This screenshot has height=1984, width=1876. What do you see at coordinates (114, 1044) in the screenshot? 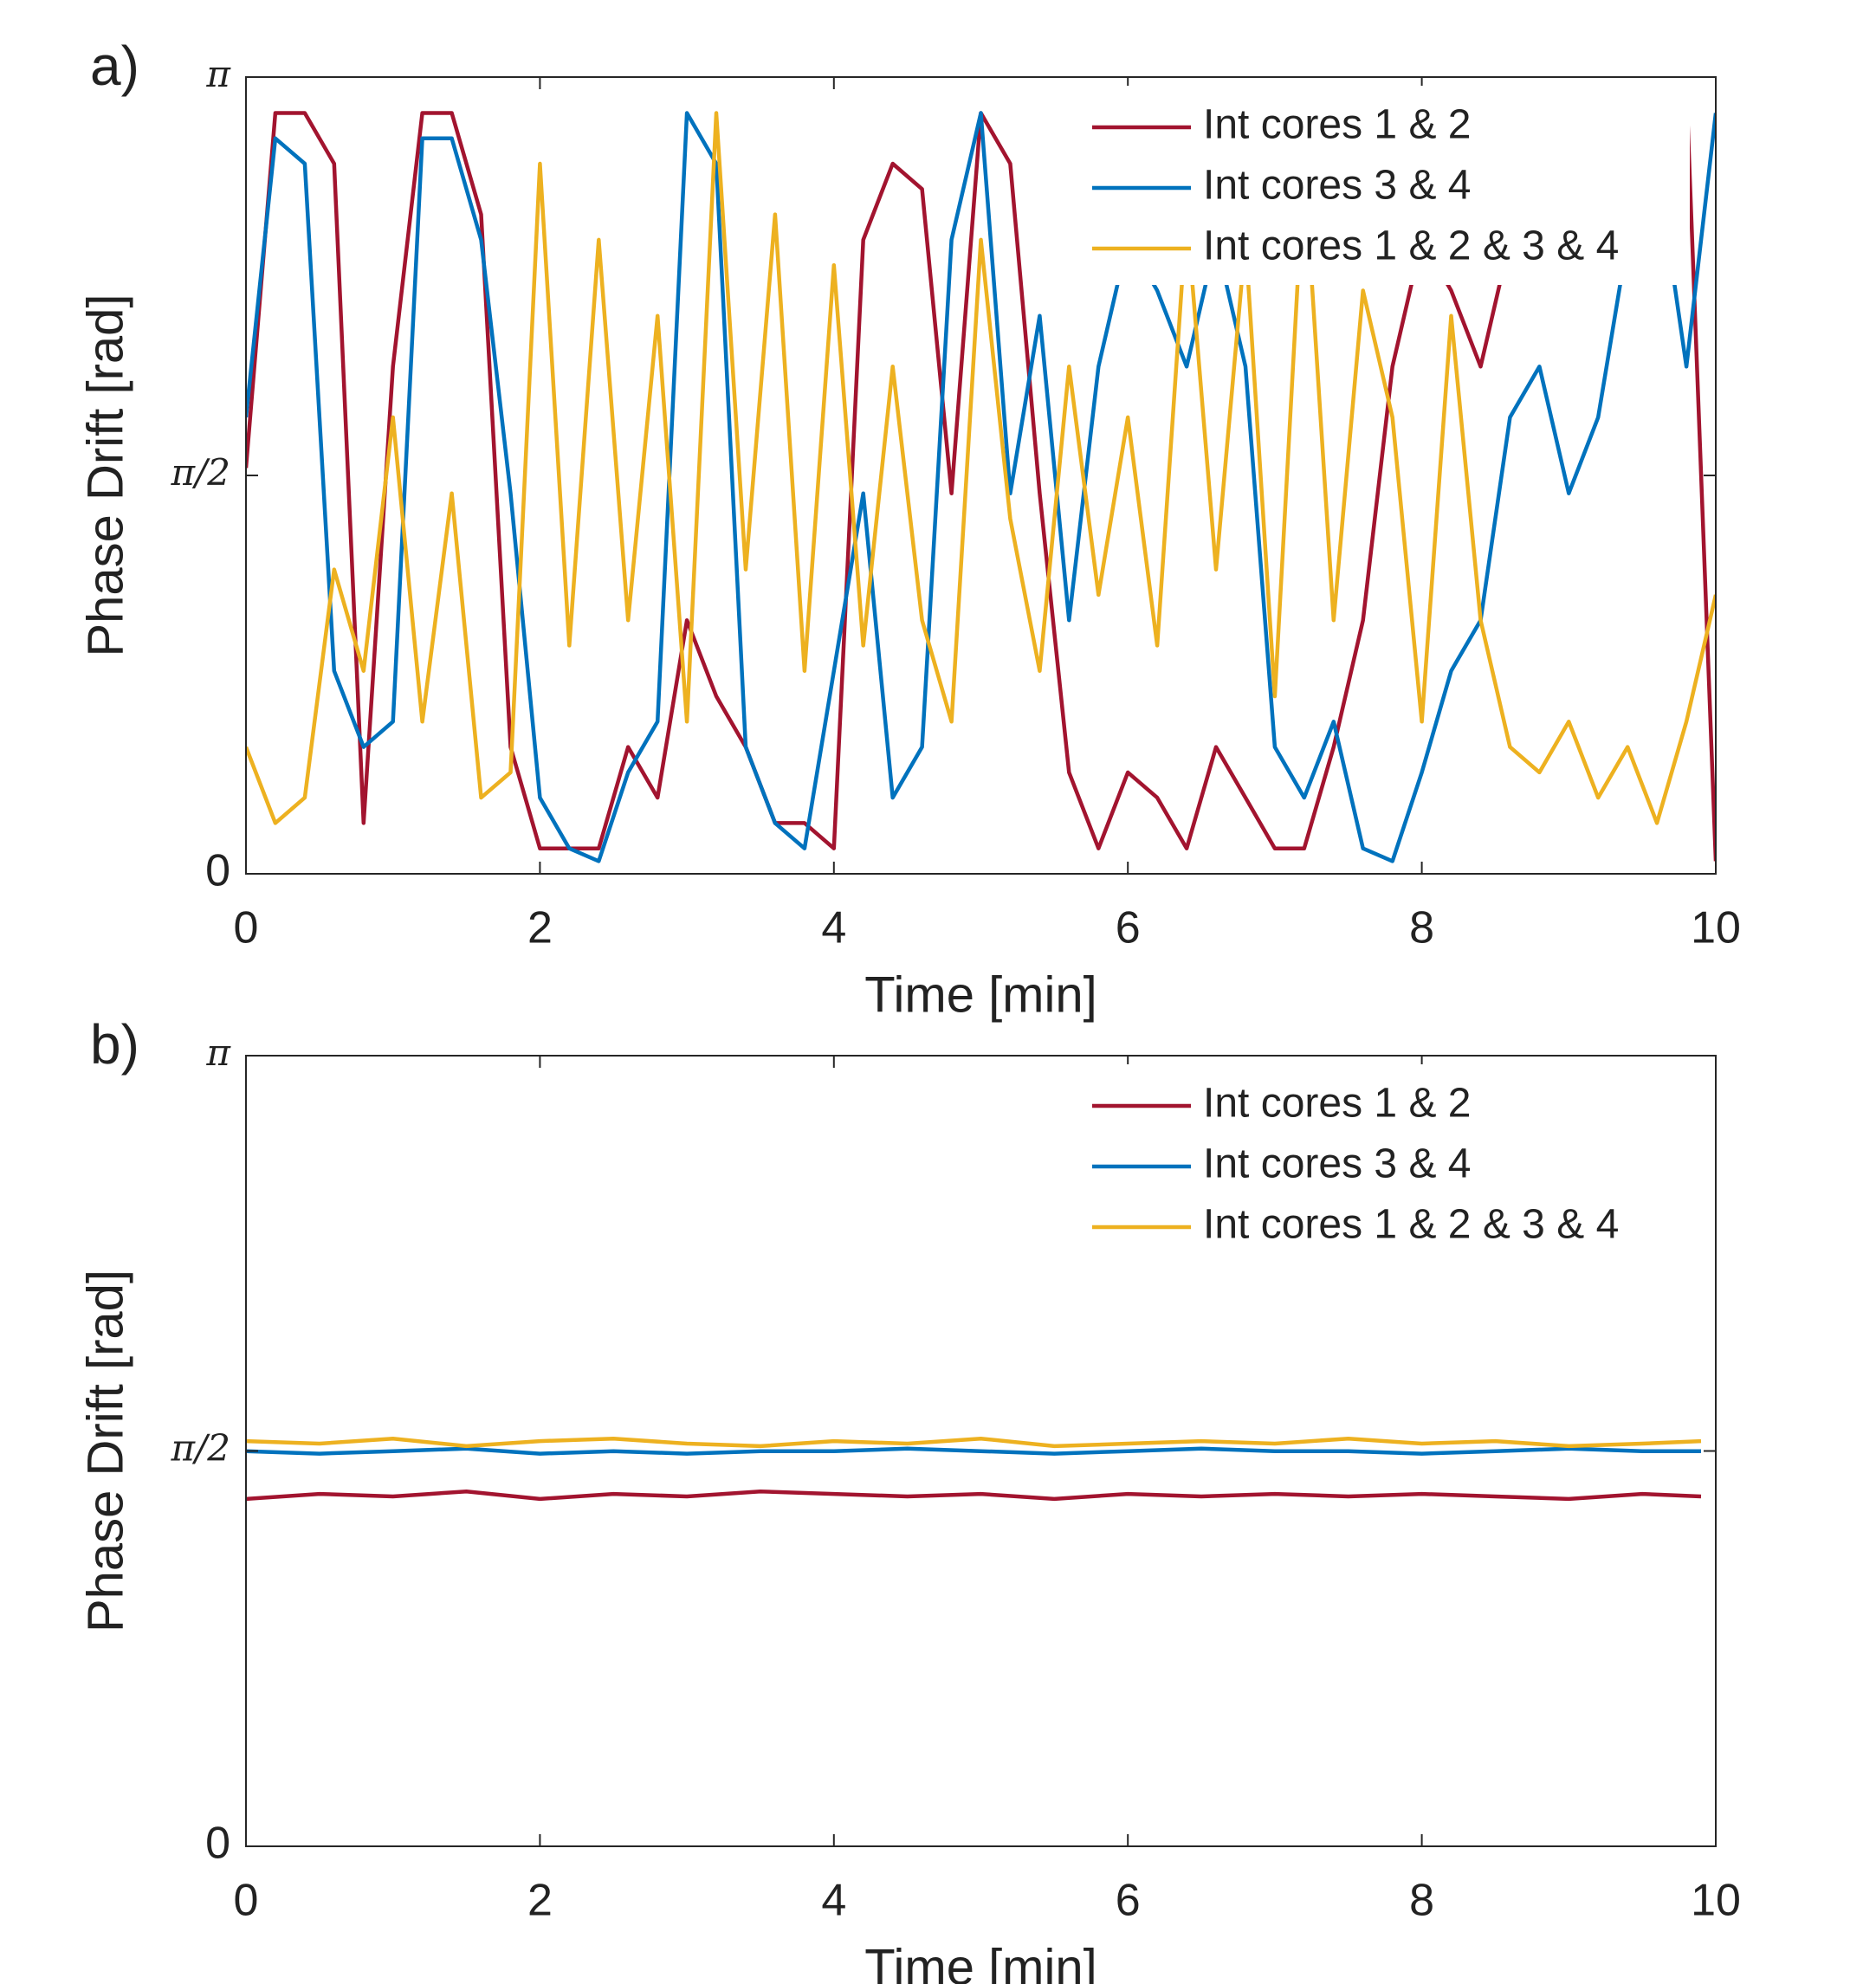
I see `panel-label: b)` at bounding box center [114, 1044].